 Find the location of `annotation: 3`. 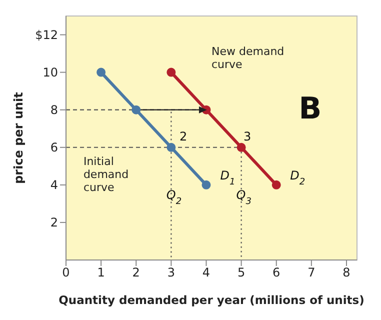

annotation: 3 is located at coordinates (248, 136).